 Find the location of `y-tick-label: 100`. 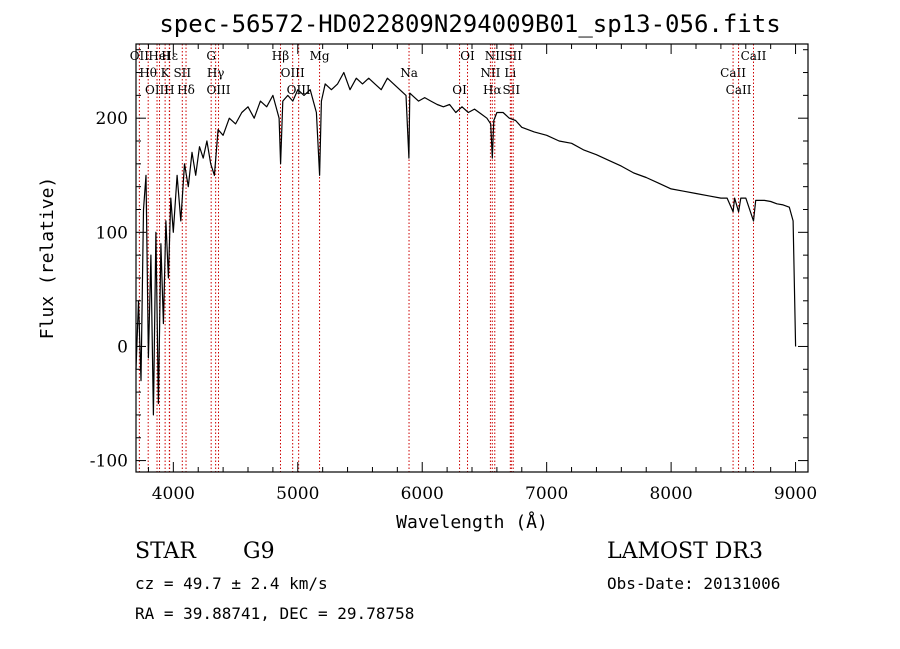

y-tick-label: 100 is located at coordinates (112, 233).